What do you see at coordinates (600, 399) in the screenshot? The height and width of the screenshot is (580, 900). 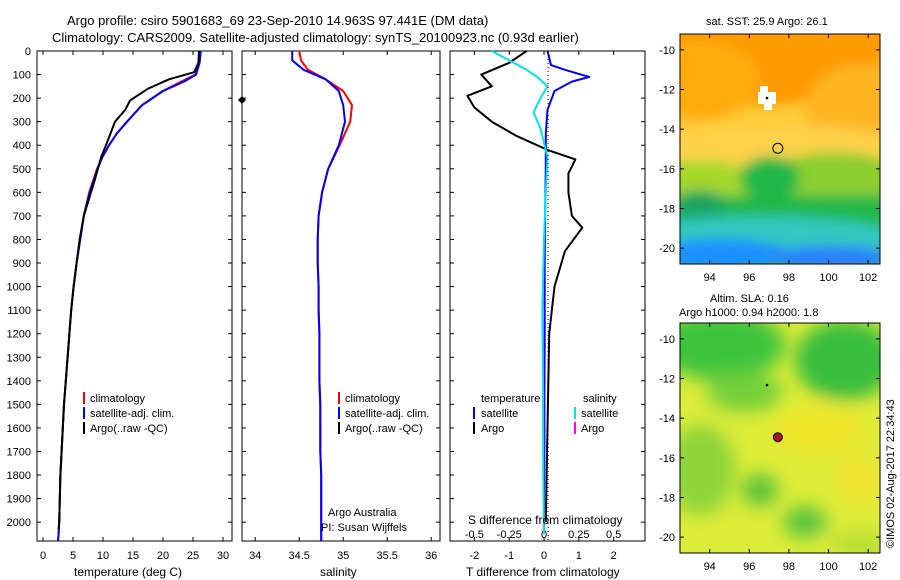 I see `legend-title-salinity: salinity` at bounding box center [600, 399].